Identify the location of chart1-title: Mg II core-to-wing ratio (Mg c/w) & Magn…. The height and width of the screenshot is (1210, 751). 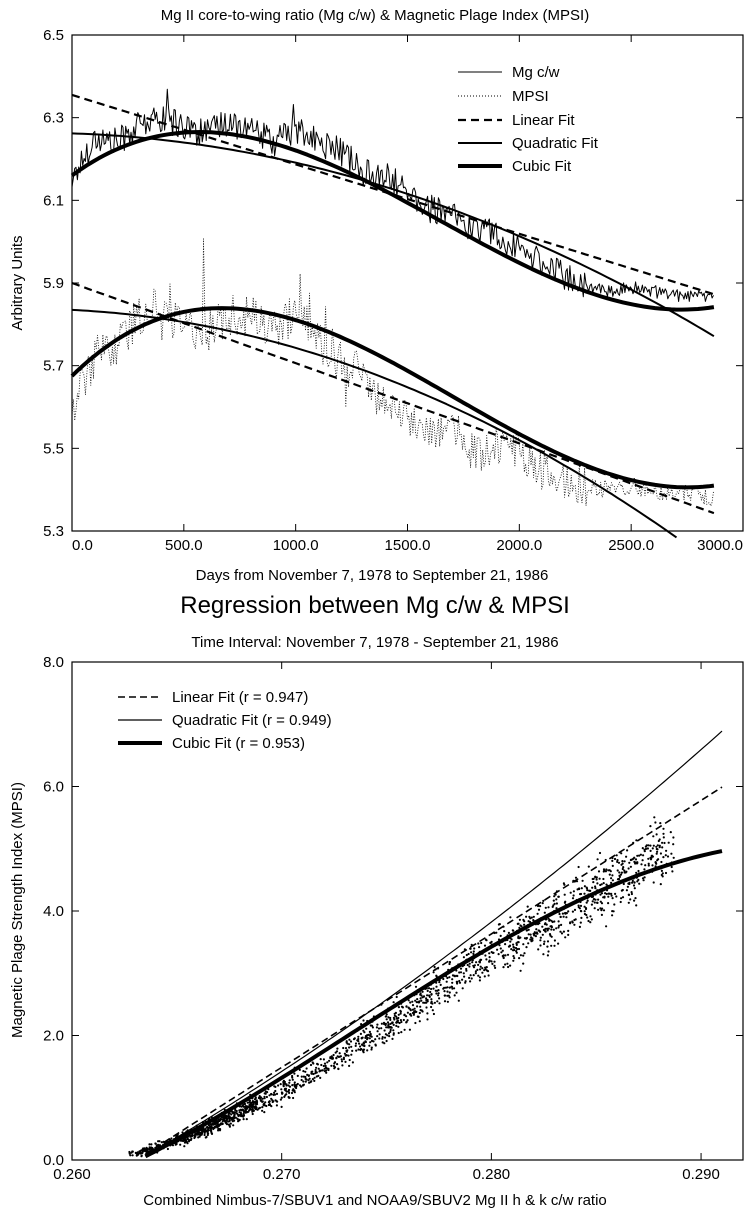
(375, 15).